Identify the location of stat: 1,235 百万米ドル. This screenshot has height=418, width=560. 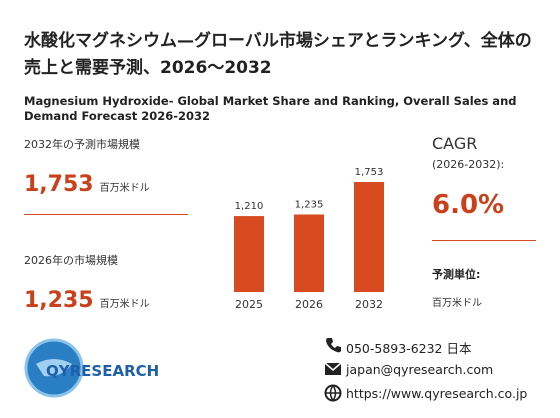
(87, 300).